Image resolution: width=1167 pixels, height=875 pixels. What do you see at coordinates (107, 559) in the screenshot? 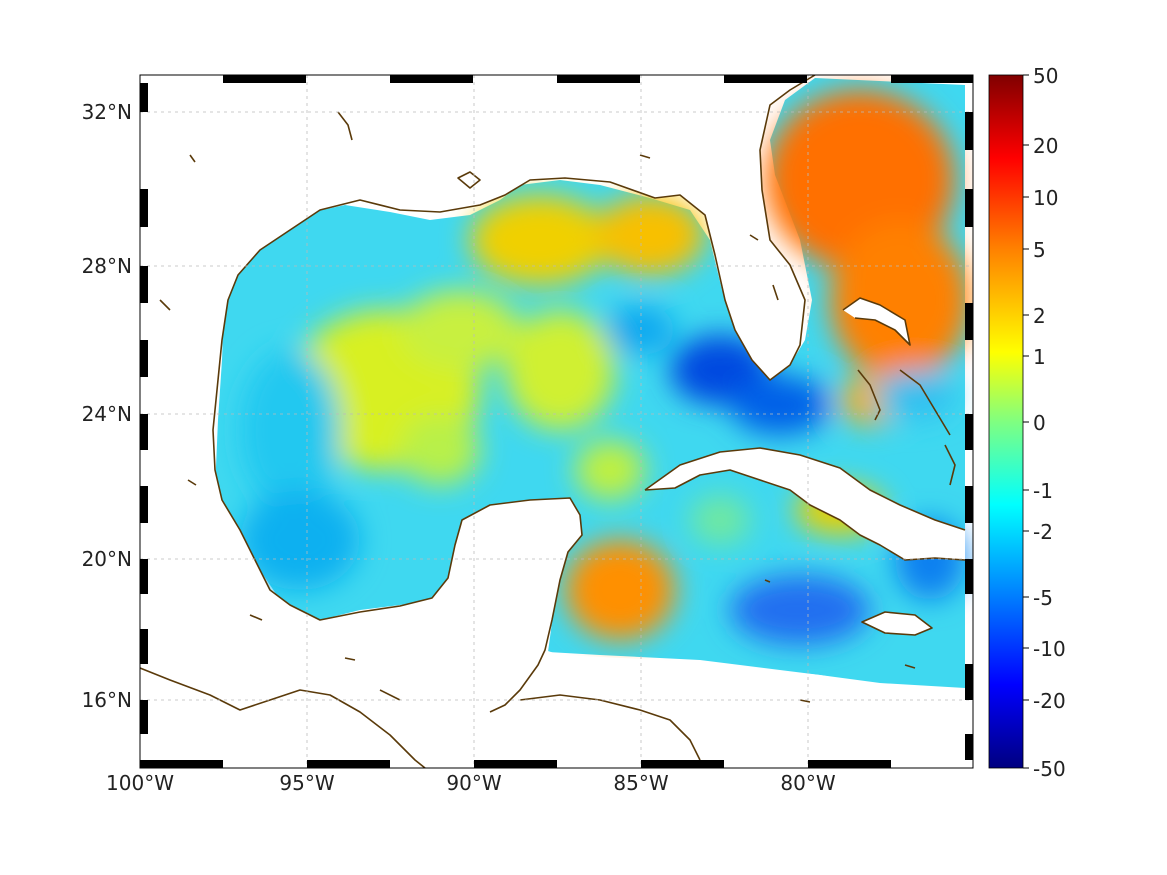
I see `lat-tick-label: 20°N` at bounding box center [107, 559].